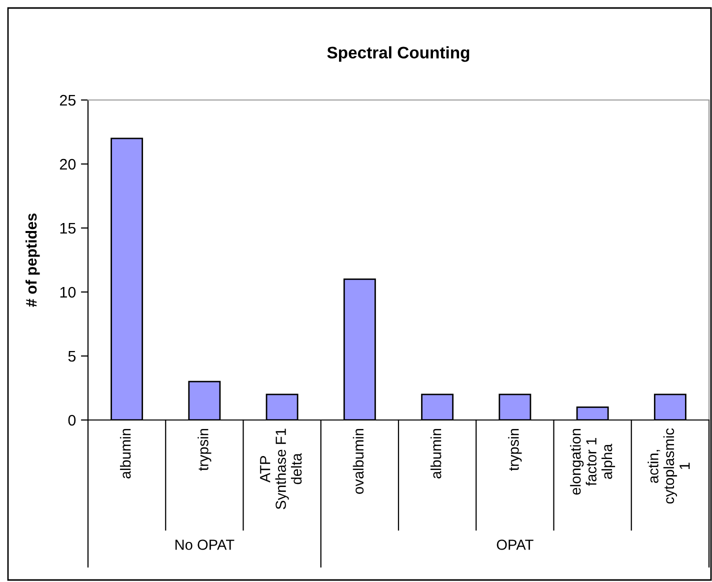  I want to click on y-tick-label: 0, so click(72, 420).